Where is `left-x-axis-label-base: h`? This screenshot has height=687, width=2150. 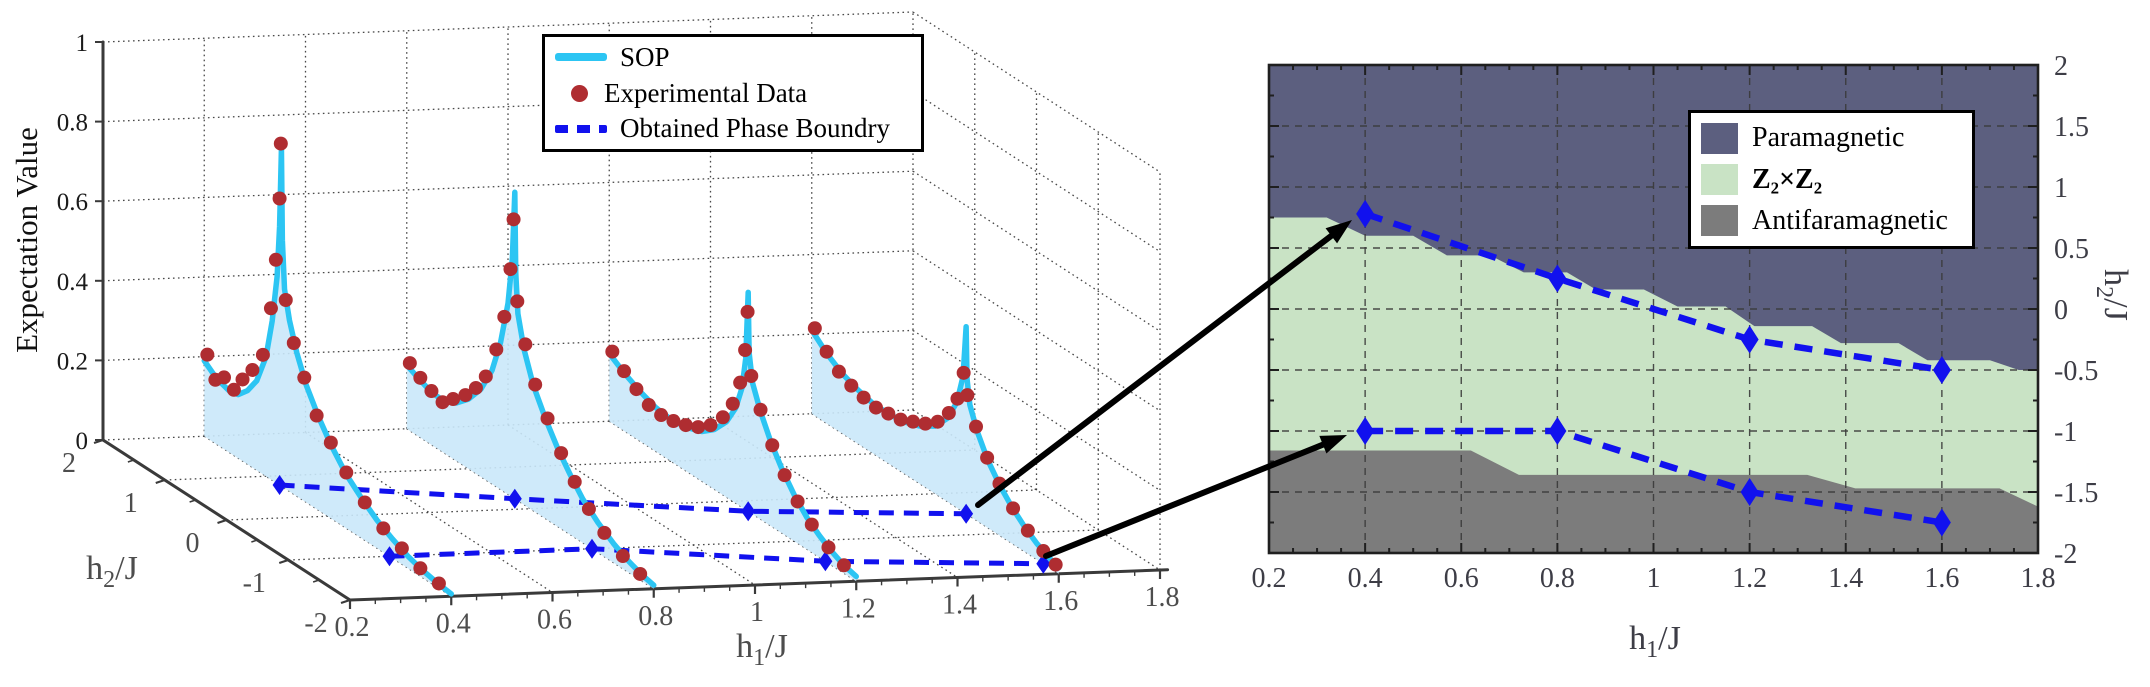
left-x-axis-label-base: h is located at coordinates (745, 647).